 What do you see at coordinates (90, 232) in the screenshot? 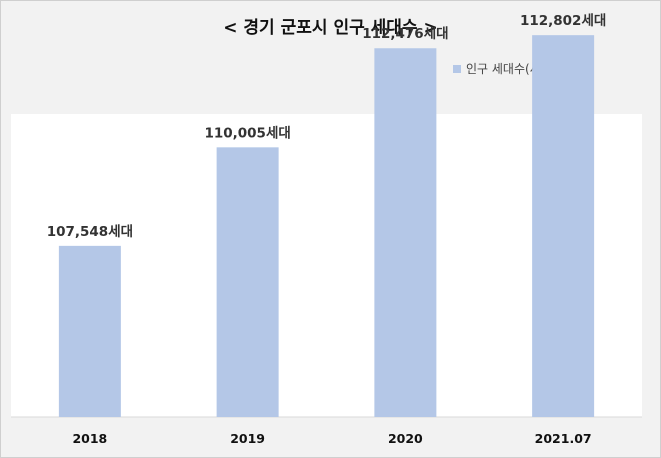
I see `data-label-2018: 107,548세대` at bounding box center [90, 232].